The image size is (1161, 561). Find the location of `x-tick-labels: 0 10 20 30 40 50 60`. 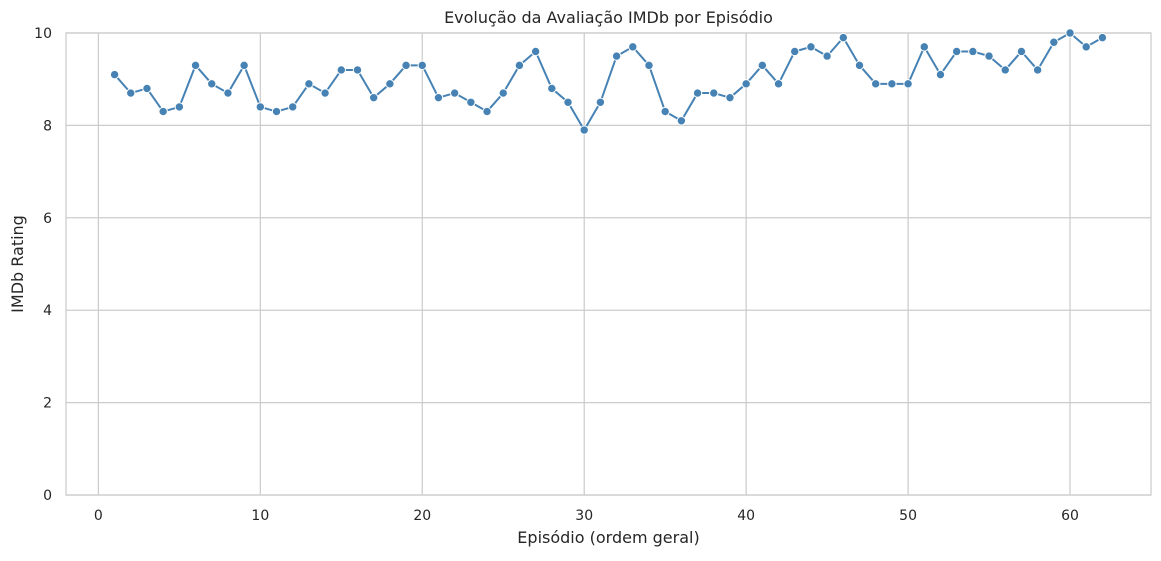

x-tick-labels: 0 10 20 30 40 50 60 is located at coordinates (586, 516).